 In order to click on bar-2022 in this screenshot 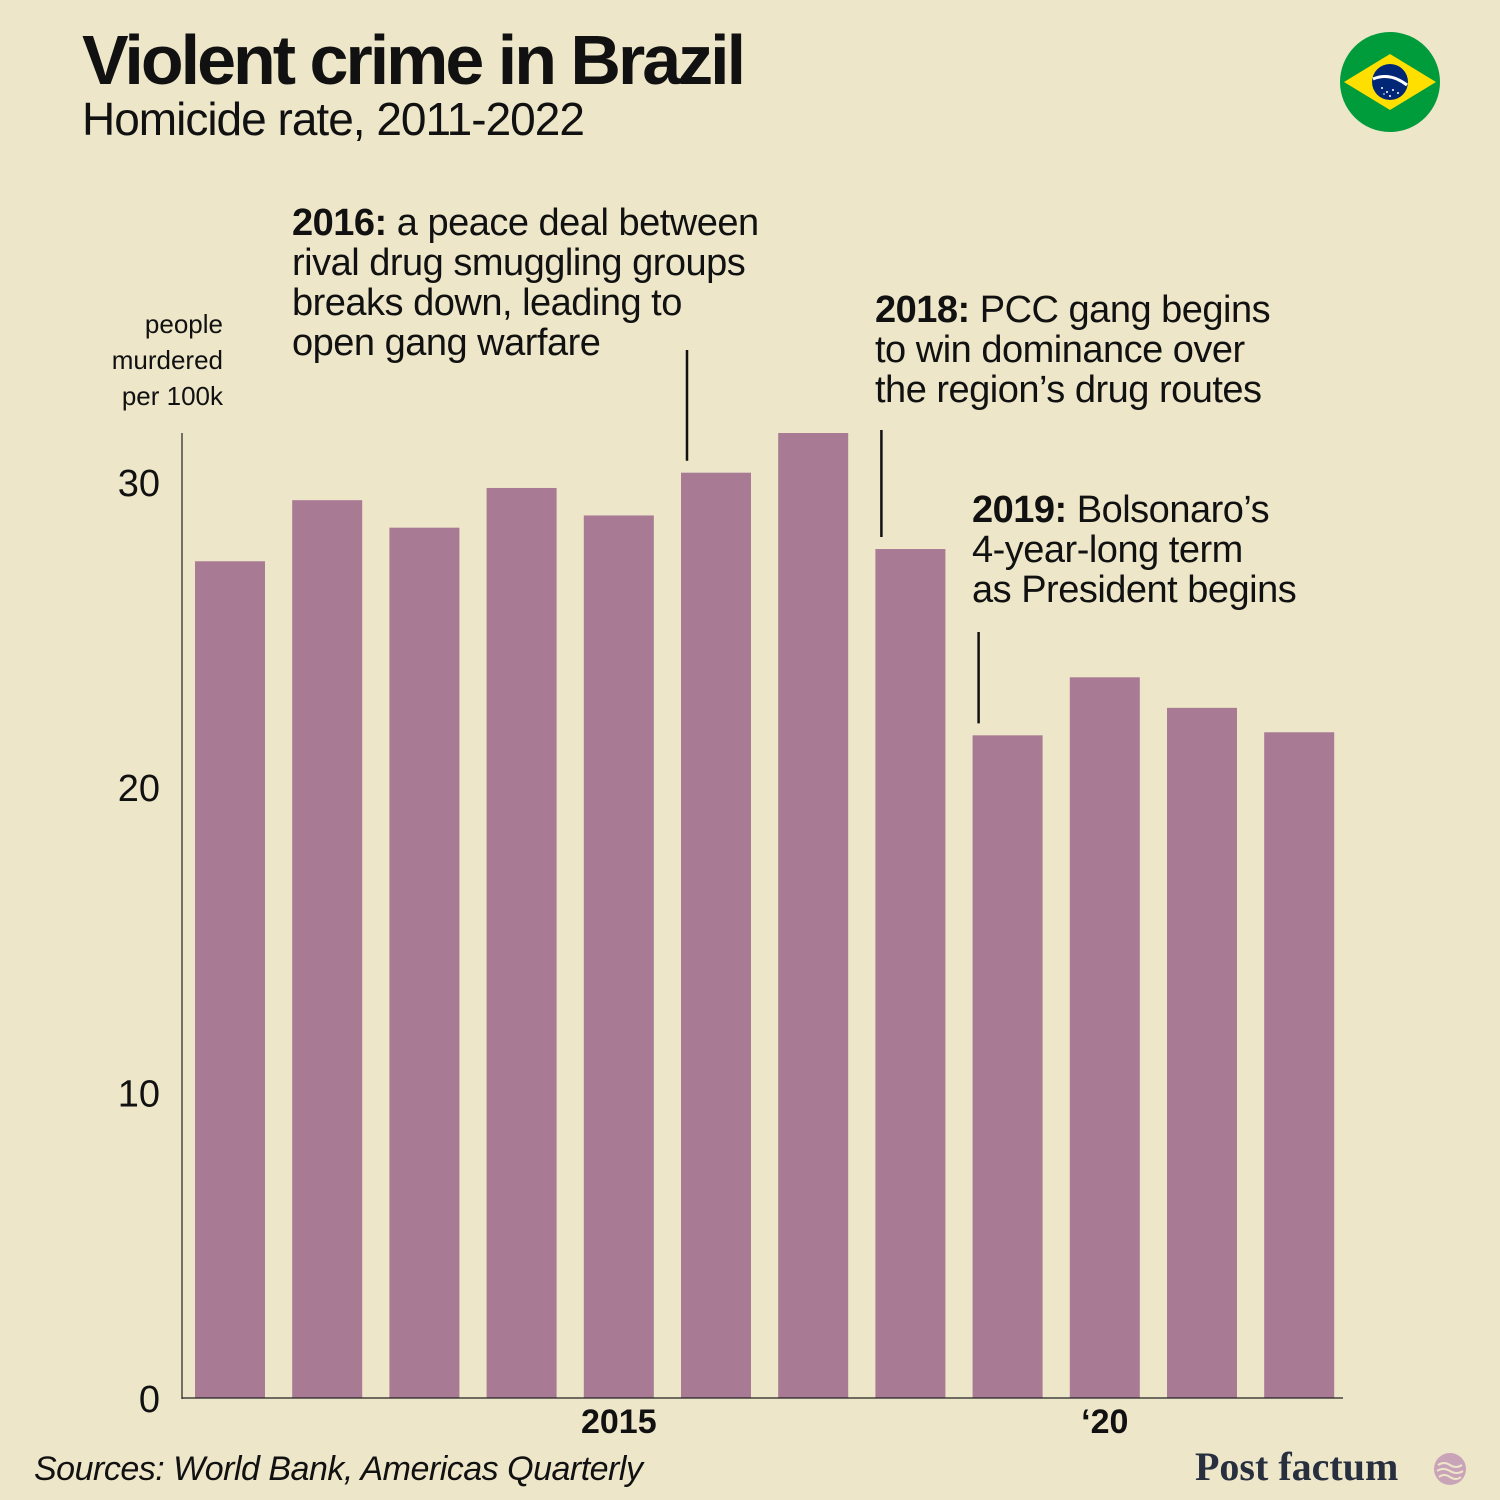, I will do `click(1299, 1065)`.